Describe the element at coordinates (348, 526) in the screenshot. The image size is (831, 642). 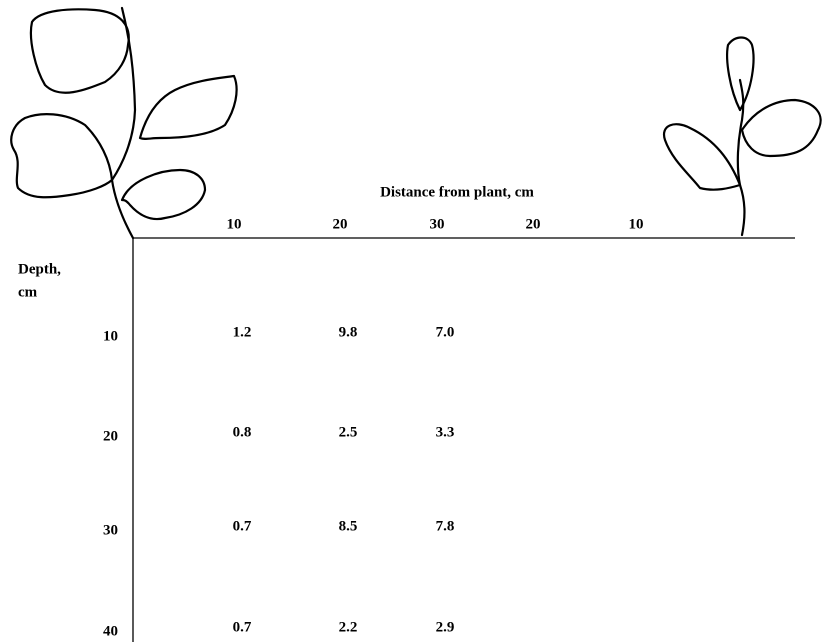
I see `cell-value: 8.5` at that location.